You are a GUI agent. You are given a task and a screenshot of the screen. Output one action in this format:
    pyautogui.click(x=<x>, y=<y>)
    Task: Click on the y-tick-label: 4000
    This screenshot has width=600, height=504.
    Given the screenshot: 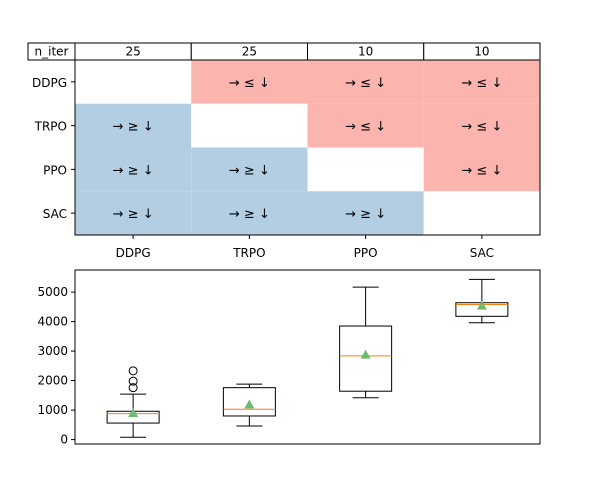 What is the action you would take?
    pyautogui.click(x=52, y=322)
    